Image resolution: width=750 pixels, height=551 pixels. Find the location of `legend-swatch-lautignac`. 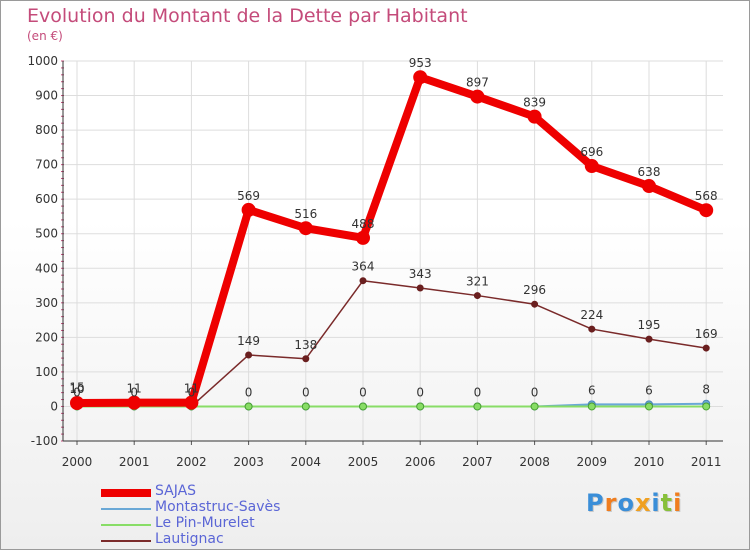

legend-swatch-lautignac is located at coordinates (126, 541).